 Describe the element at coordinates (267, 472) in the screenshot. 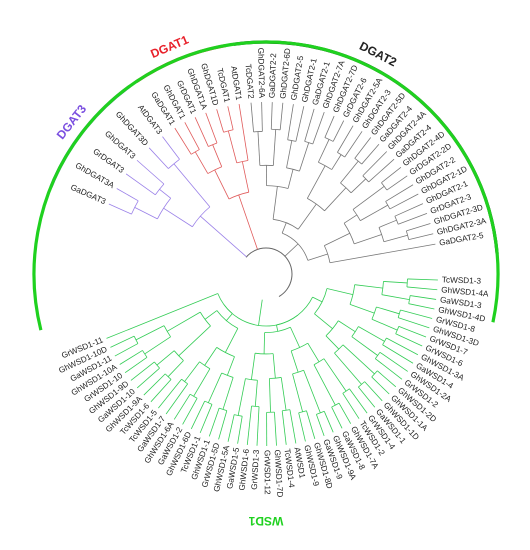

I see `leaf-label: GrWSD1-12` at that location.